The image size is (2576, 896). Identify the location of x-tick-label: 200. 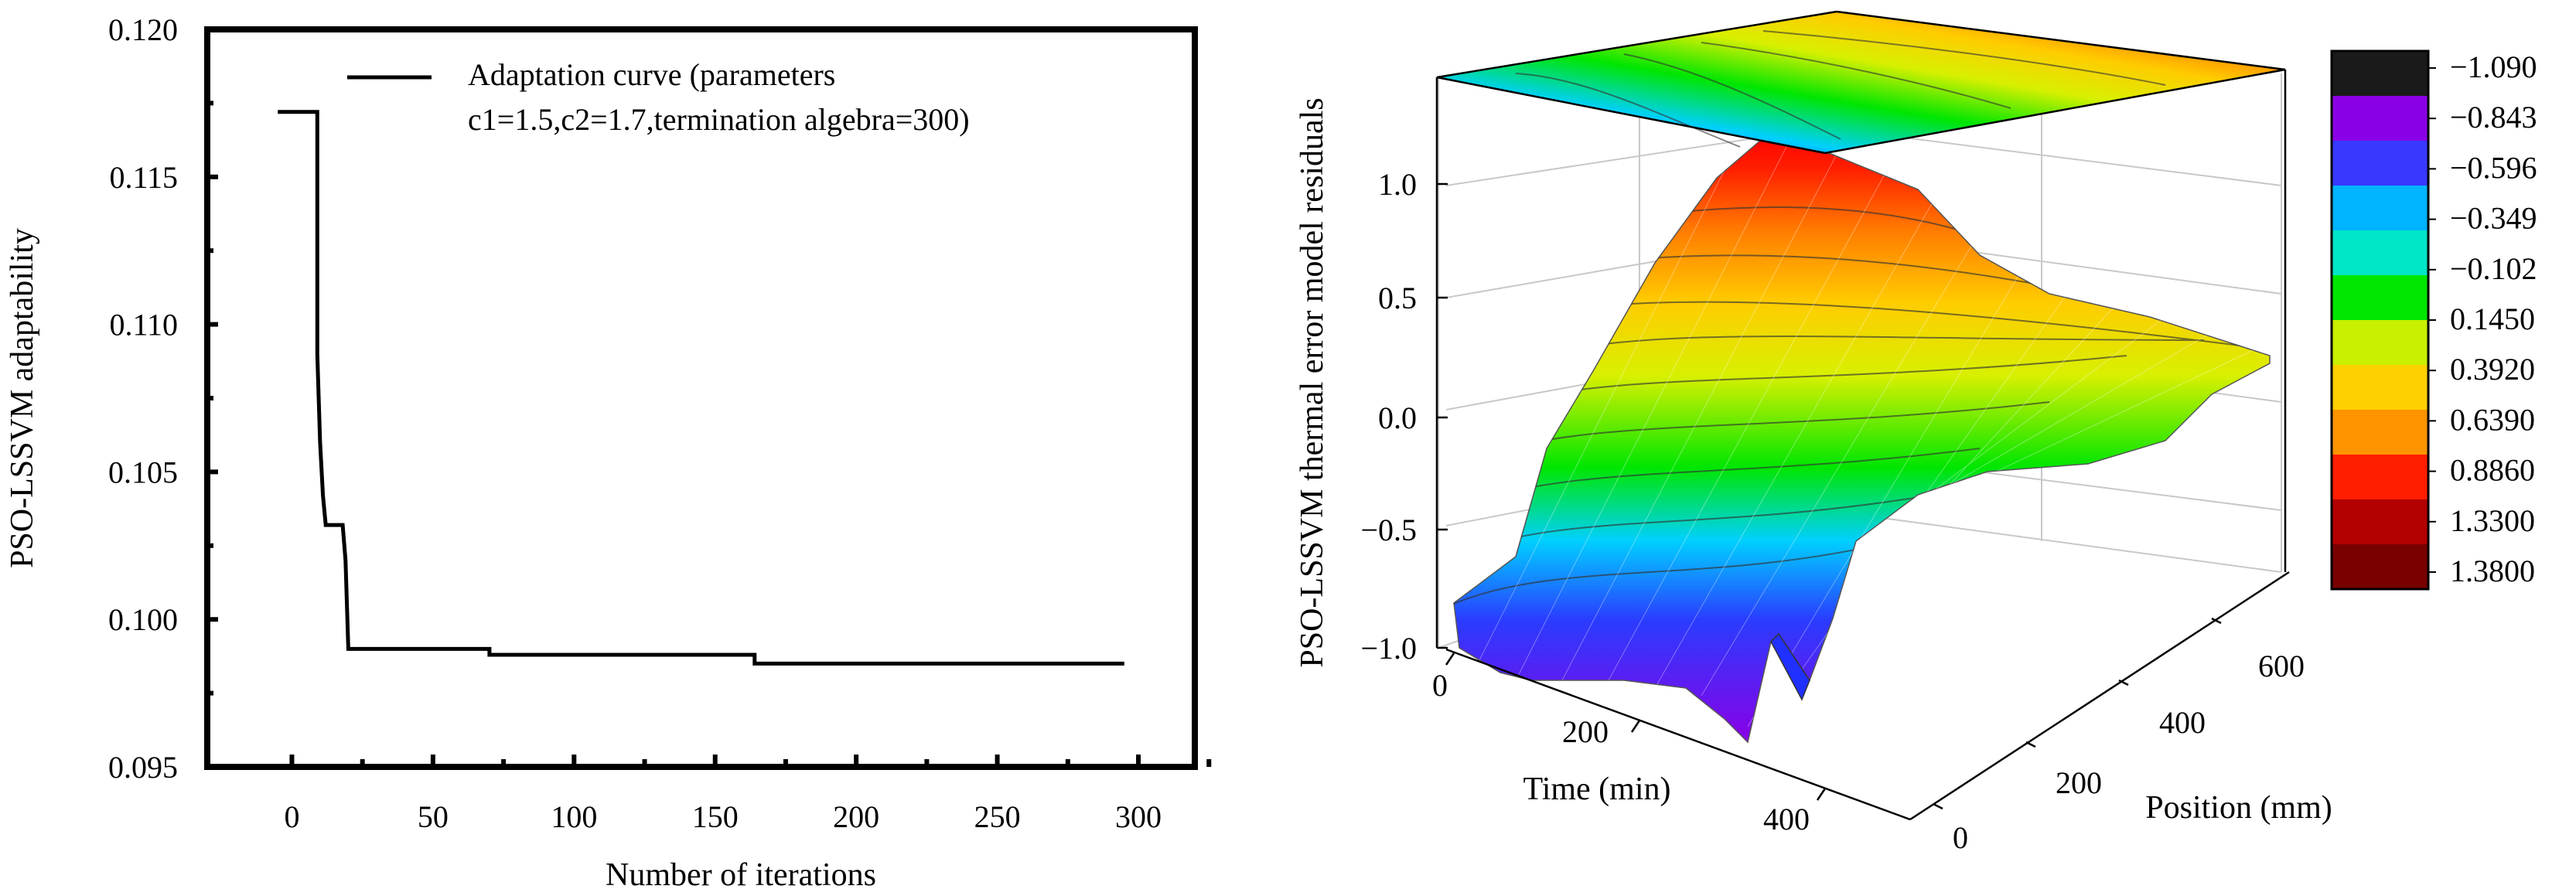
(856, 817).